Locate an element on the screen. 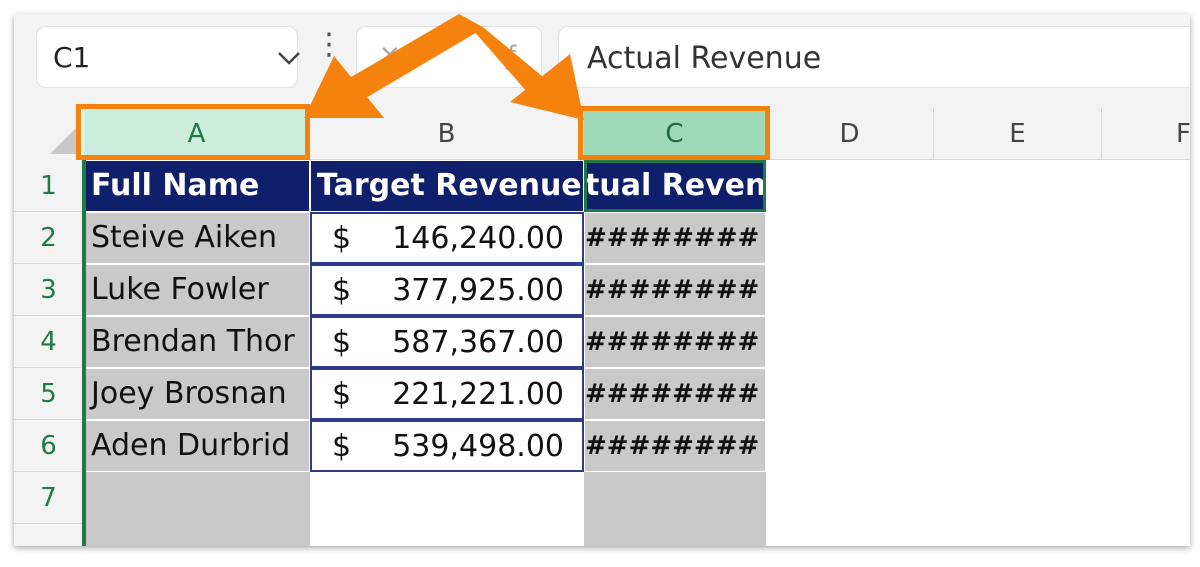 The width and height of the screenshot is (1200, 567). cell-a7 is located at coordinates (197, 509).